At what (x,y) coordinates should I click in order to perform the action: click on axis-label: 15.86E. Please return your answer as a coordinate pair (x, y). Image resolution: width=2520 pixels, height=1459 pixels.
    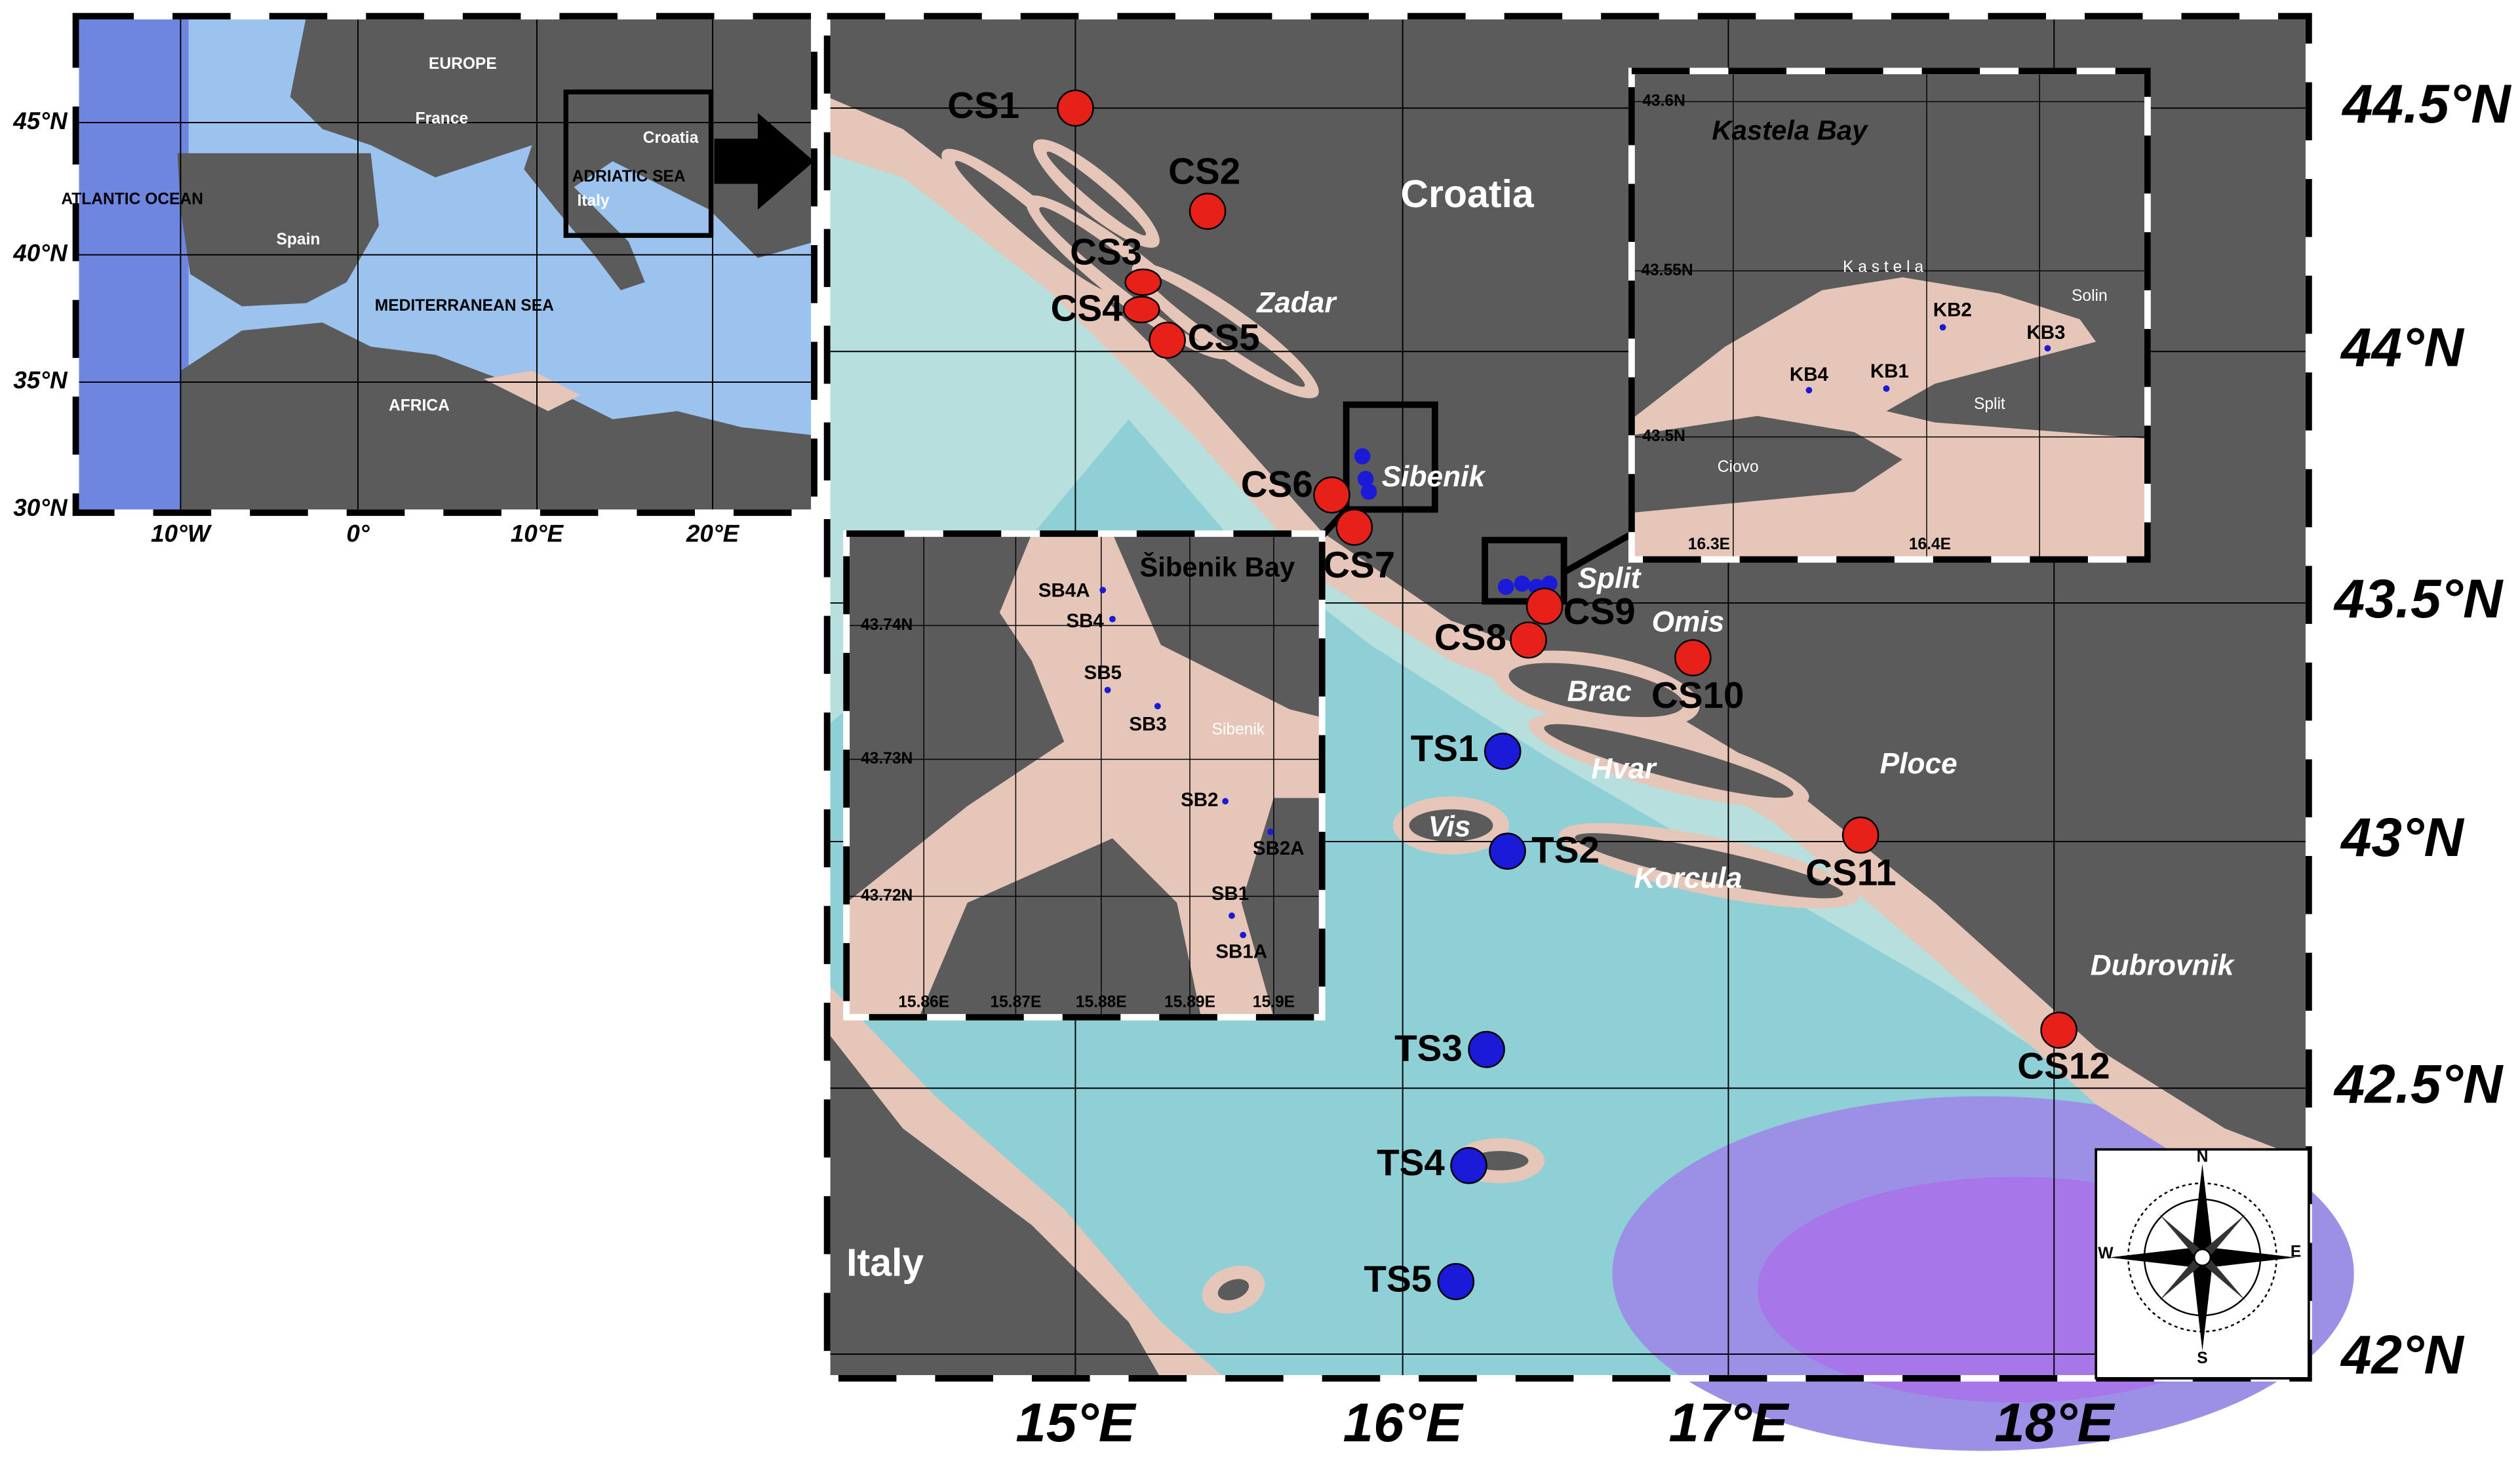
    Looking at the image, I should click on (923, 1002).